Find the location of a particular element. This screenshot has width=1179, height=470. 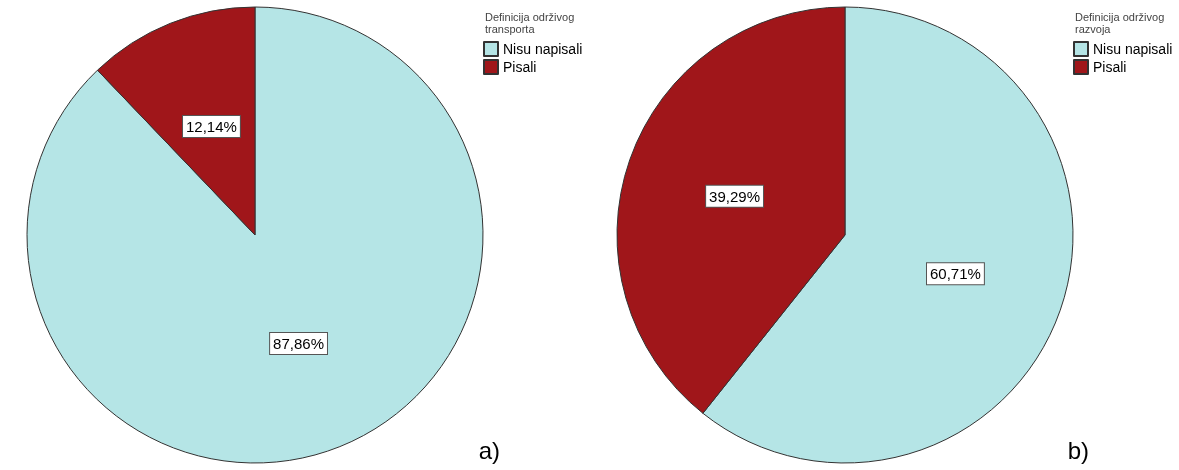

legend-title: Definicija održivog transporta is located at coordinates (531, 23).